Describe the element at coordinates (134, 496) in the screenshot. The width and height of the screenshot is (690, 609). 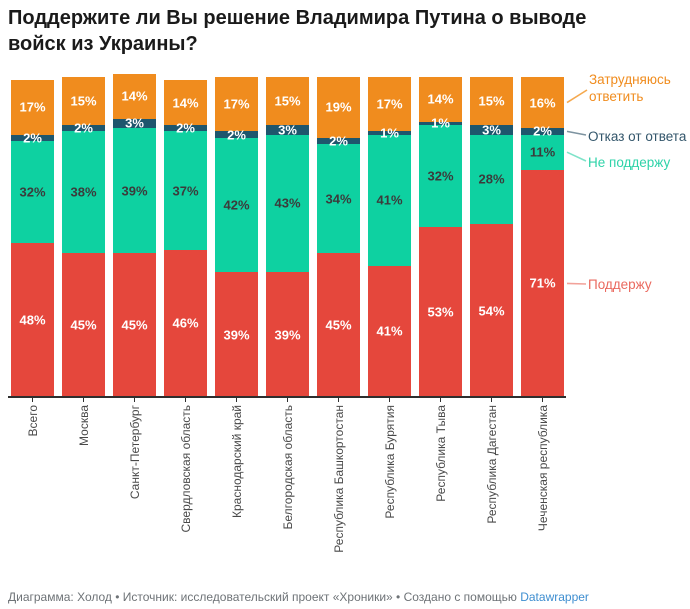
I see `x-axis-label-cell: Санкт-Петербург` at that location.